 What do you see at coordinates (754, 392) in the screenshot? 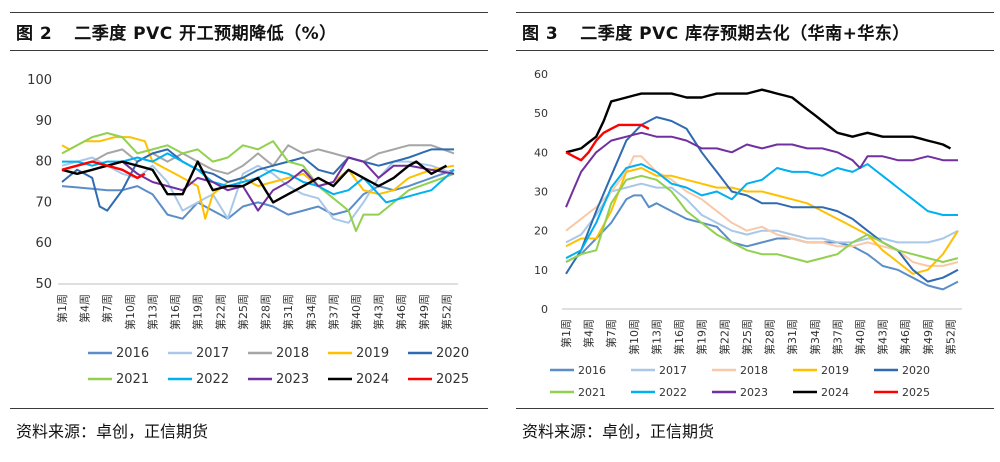
I see `legend-label-2023: 2023` at bounding box center [754, 392].